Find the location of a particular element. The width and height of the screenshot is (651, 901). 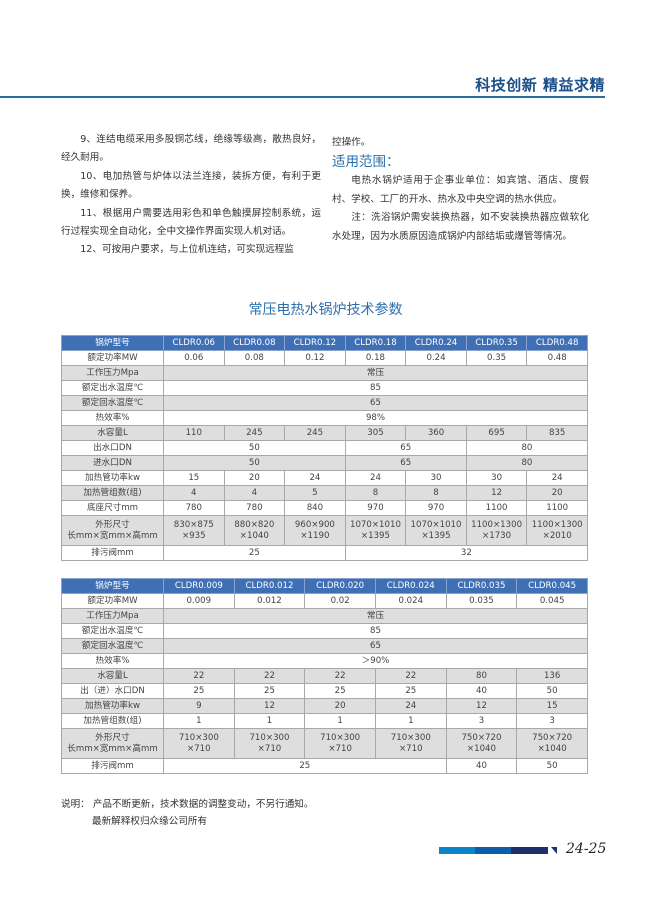

table-row: 进水口DN 50 65 80 is located at coordinates (325, 463).